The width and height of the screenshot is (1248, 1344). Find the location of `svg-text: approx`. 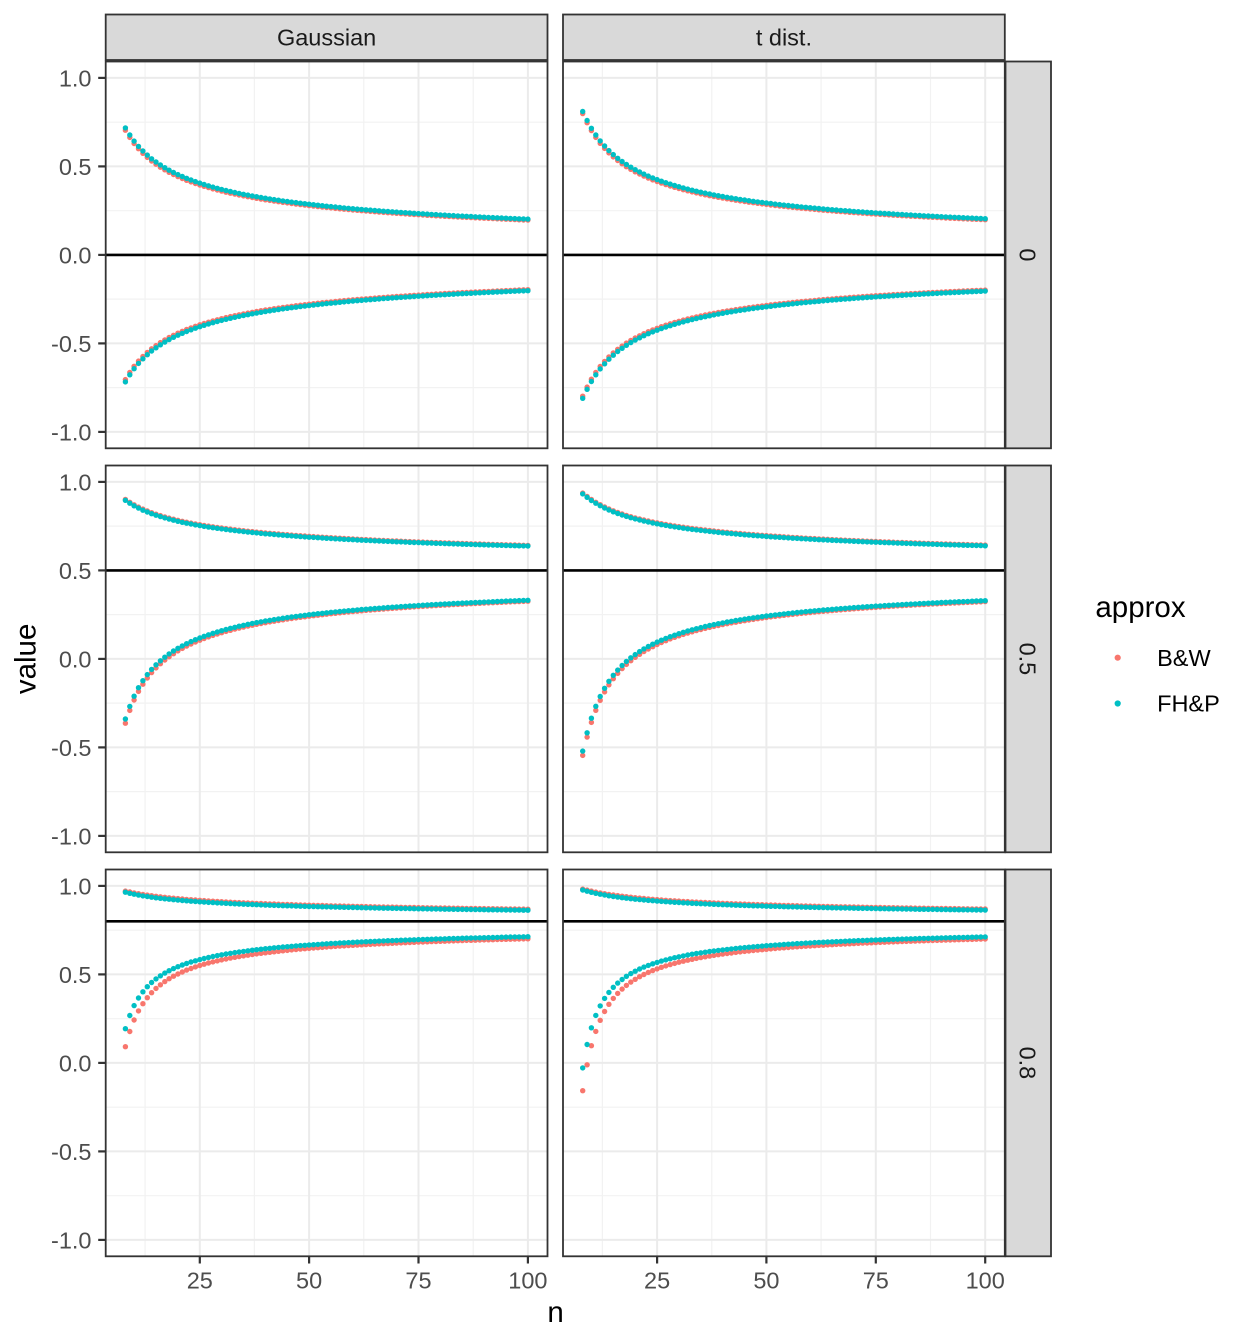

svg-text: approx is located at coordinates (1140, 607).